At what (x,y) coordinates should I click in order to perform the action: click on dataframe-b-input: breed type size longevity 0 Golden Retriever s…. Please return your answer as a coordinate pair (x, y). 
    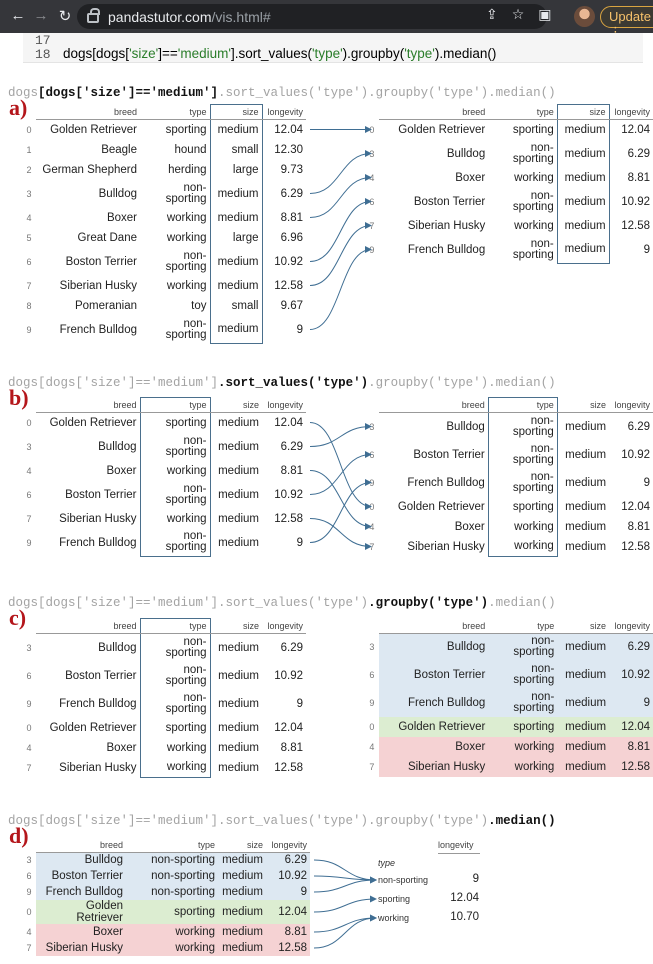
    Looking at the image, I should click on (164, 477).